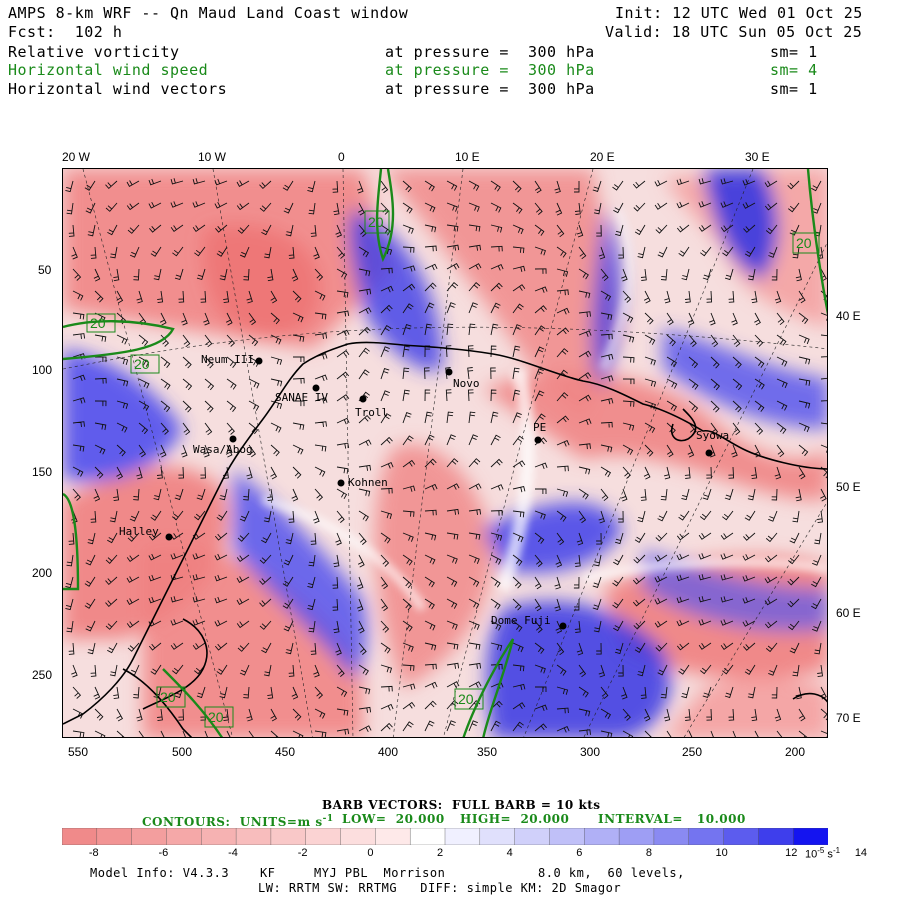  What do you see at coordinates (739, 13) in the screenshot?
I see `init-time: Init: 12 UTC Wed 01 Oct 25` at bounding box center [739, 13].